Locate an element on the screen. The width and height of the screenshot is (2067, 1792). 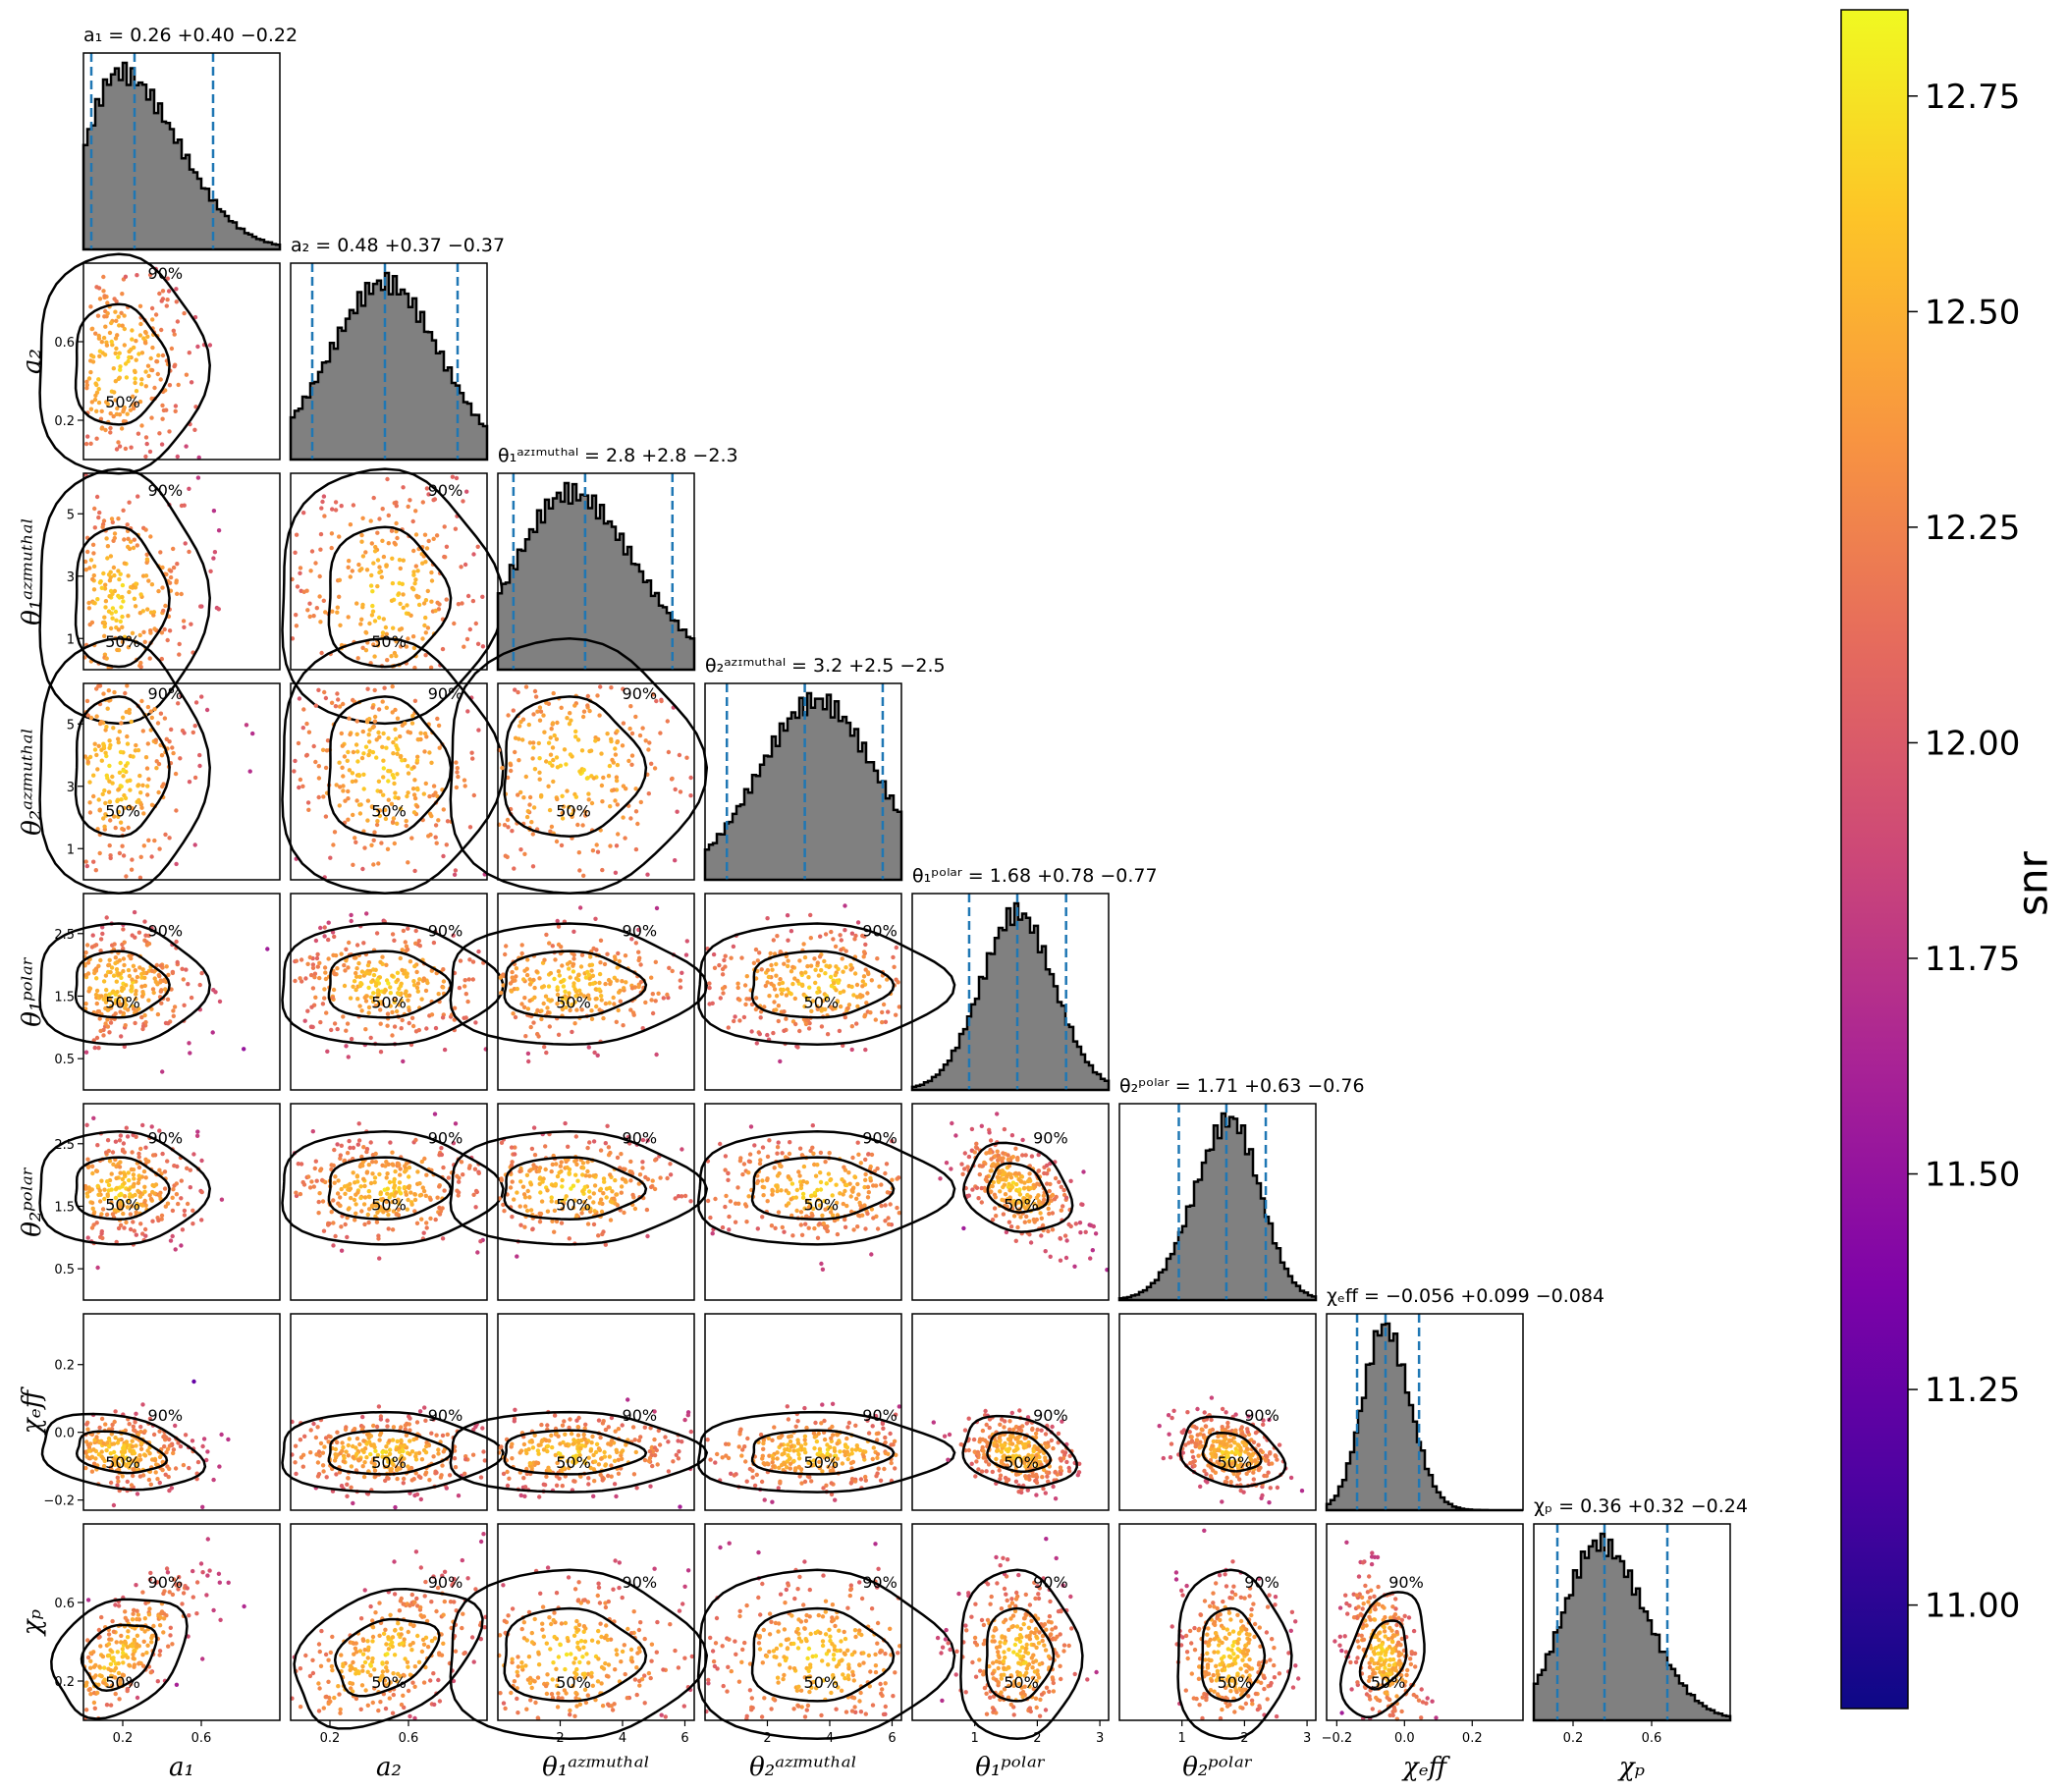
histogram-bars is located at coordinates (389, 366).